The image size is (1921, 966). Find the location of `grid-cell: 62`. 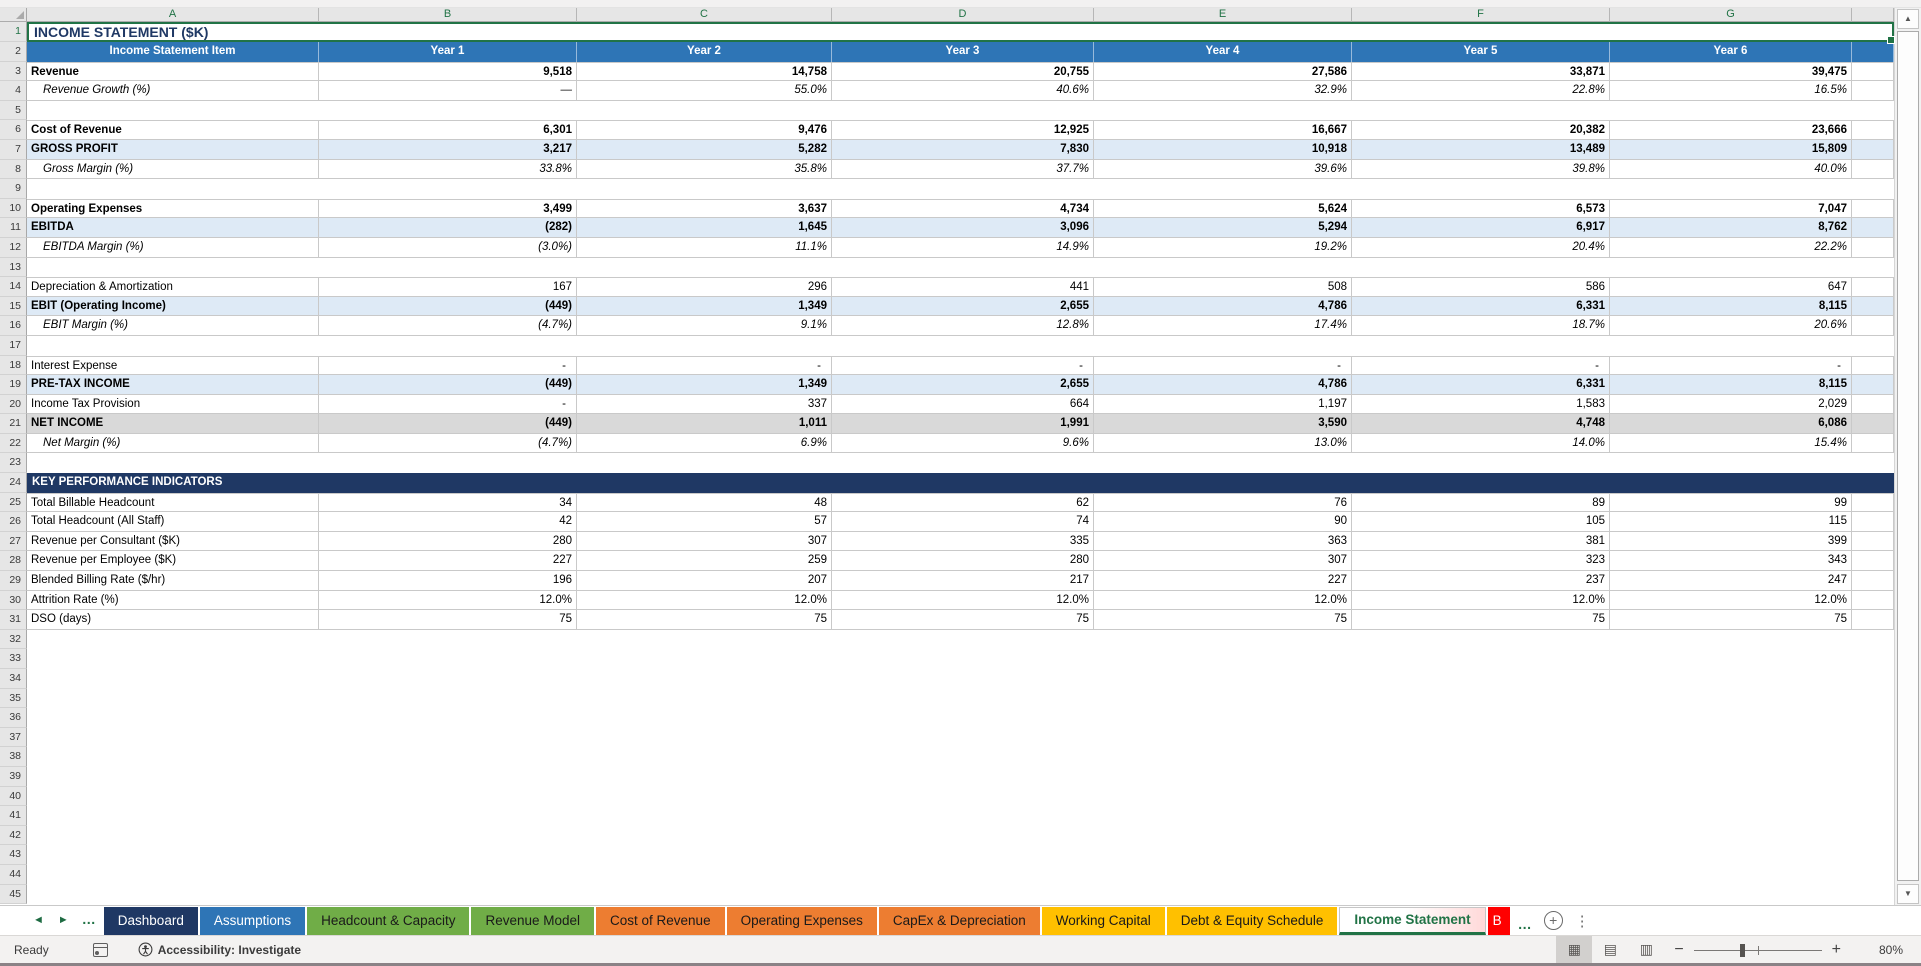

grid-cell: 62 is located at coordinates (963, 502).